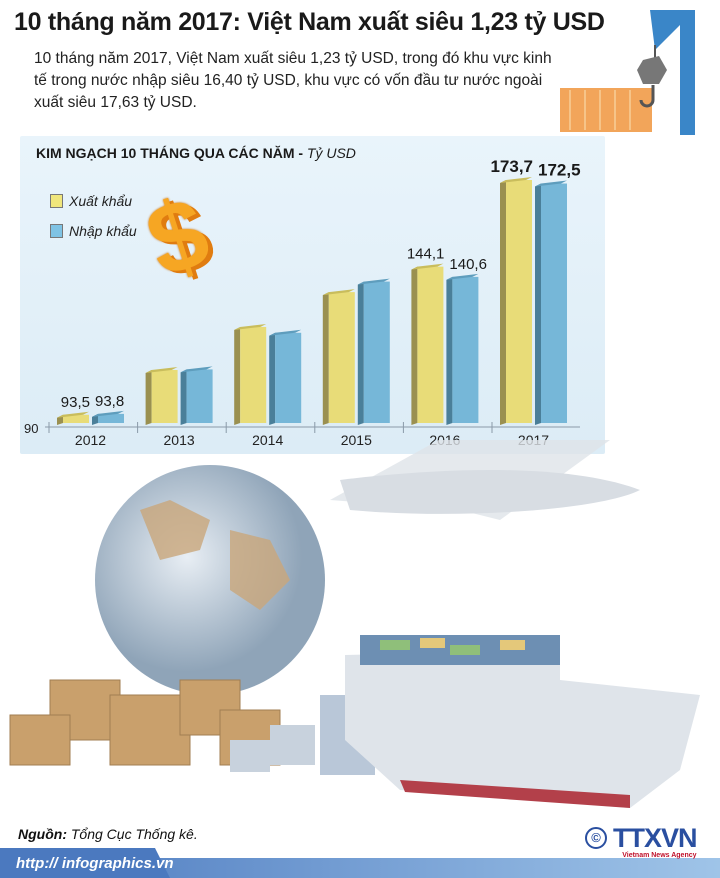 The width and height of the screenshot is (720, 878). I want to click on data-label: 93,8, so click(109, 401).